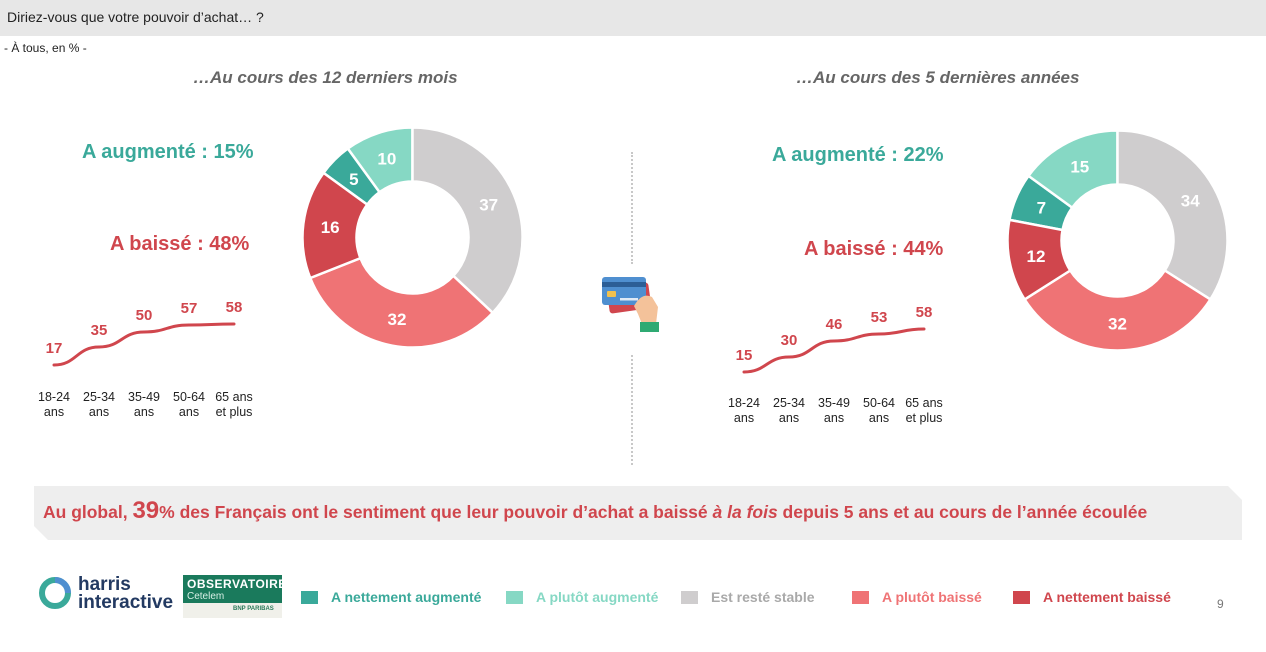 The height and width of the screenshot is (652, 1266). Describe the element at coordinates (632, 410) in the screenshot. I see `separator-bottom` at that location.